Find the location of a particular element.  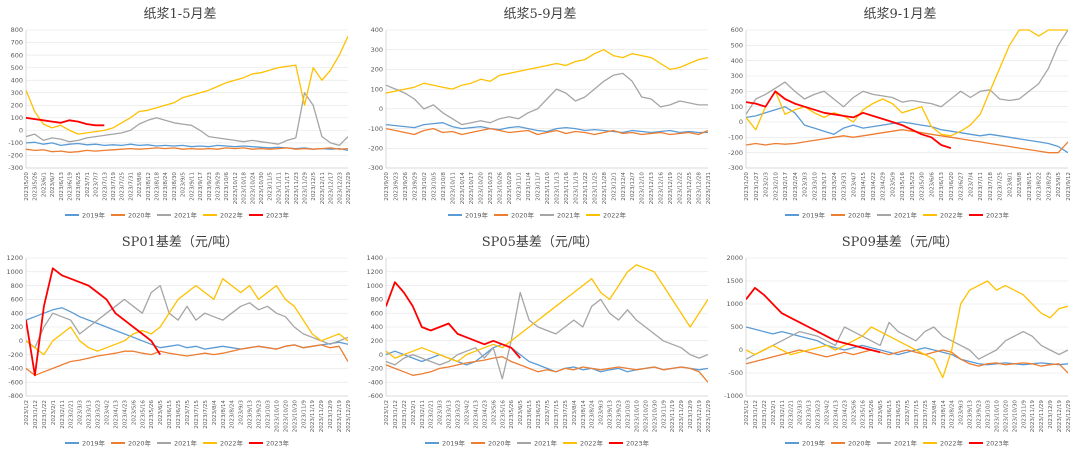

x-tick-label: 2023/5/20 is located at coordinates (27, 186).